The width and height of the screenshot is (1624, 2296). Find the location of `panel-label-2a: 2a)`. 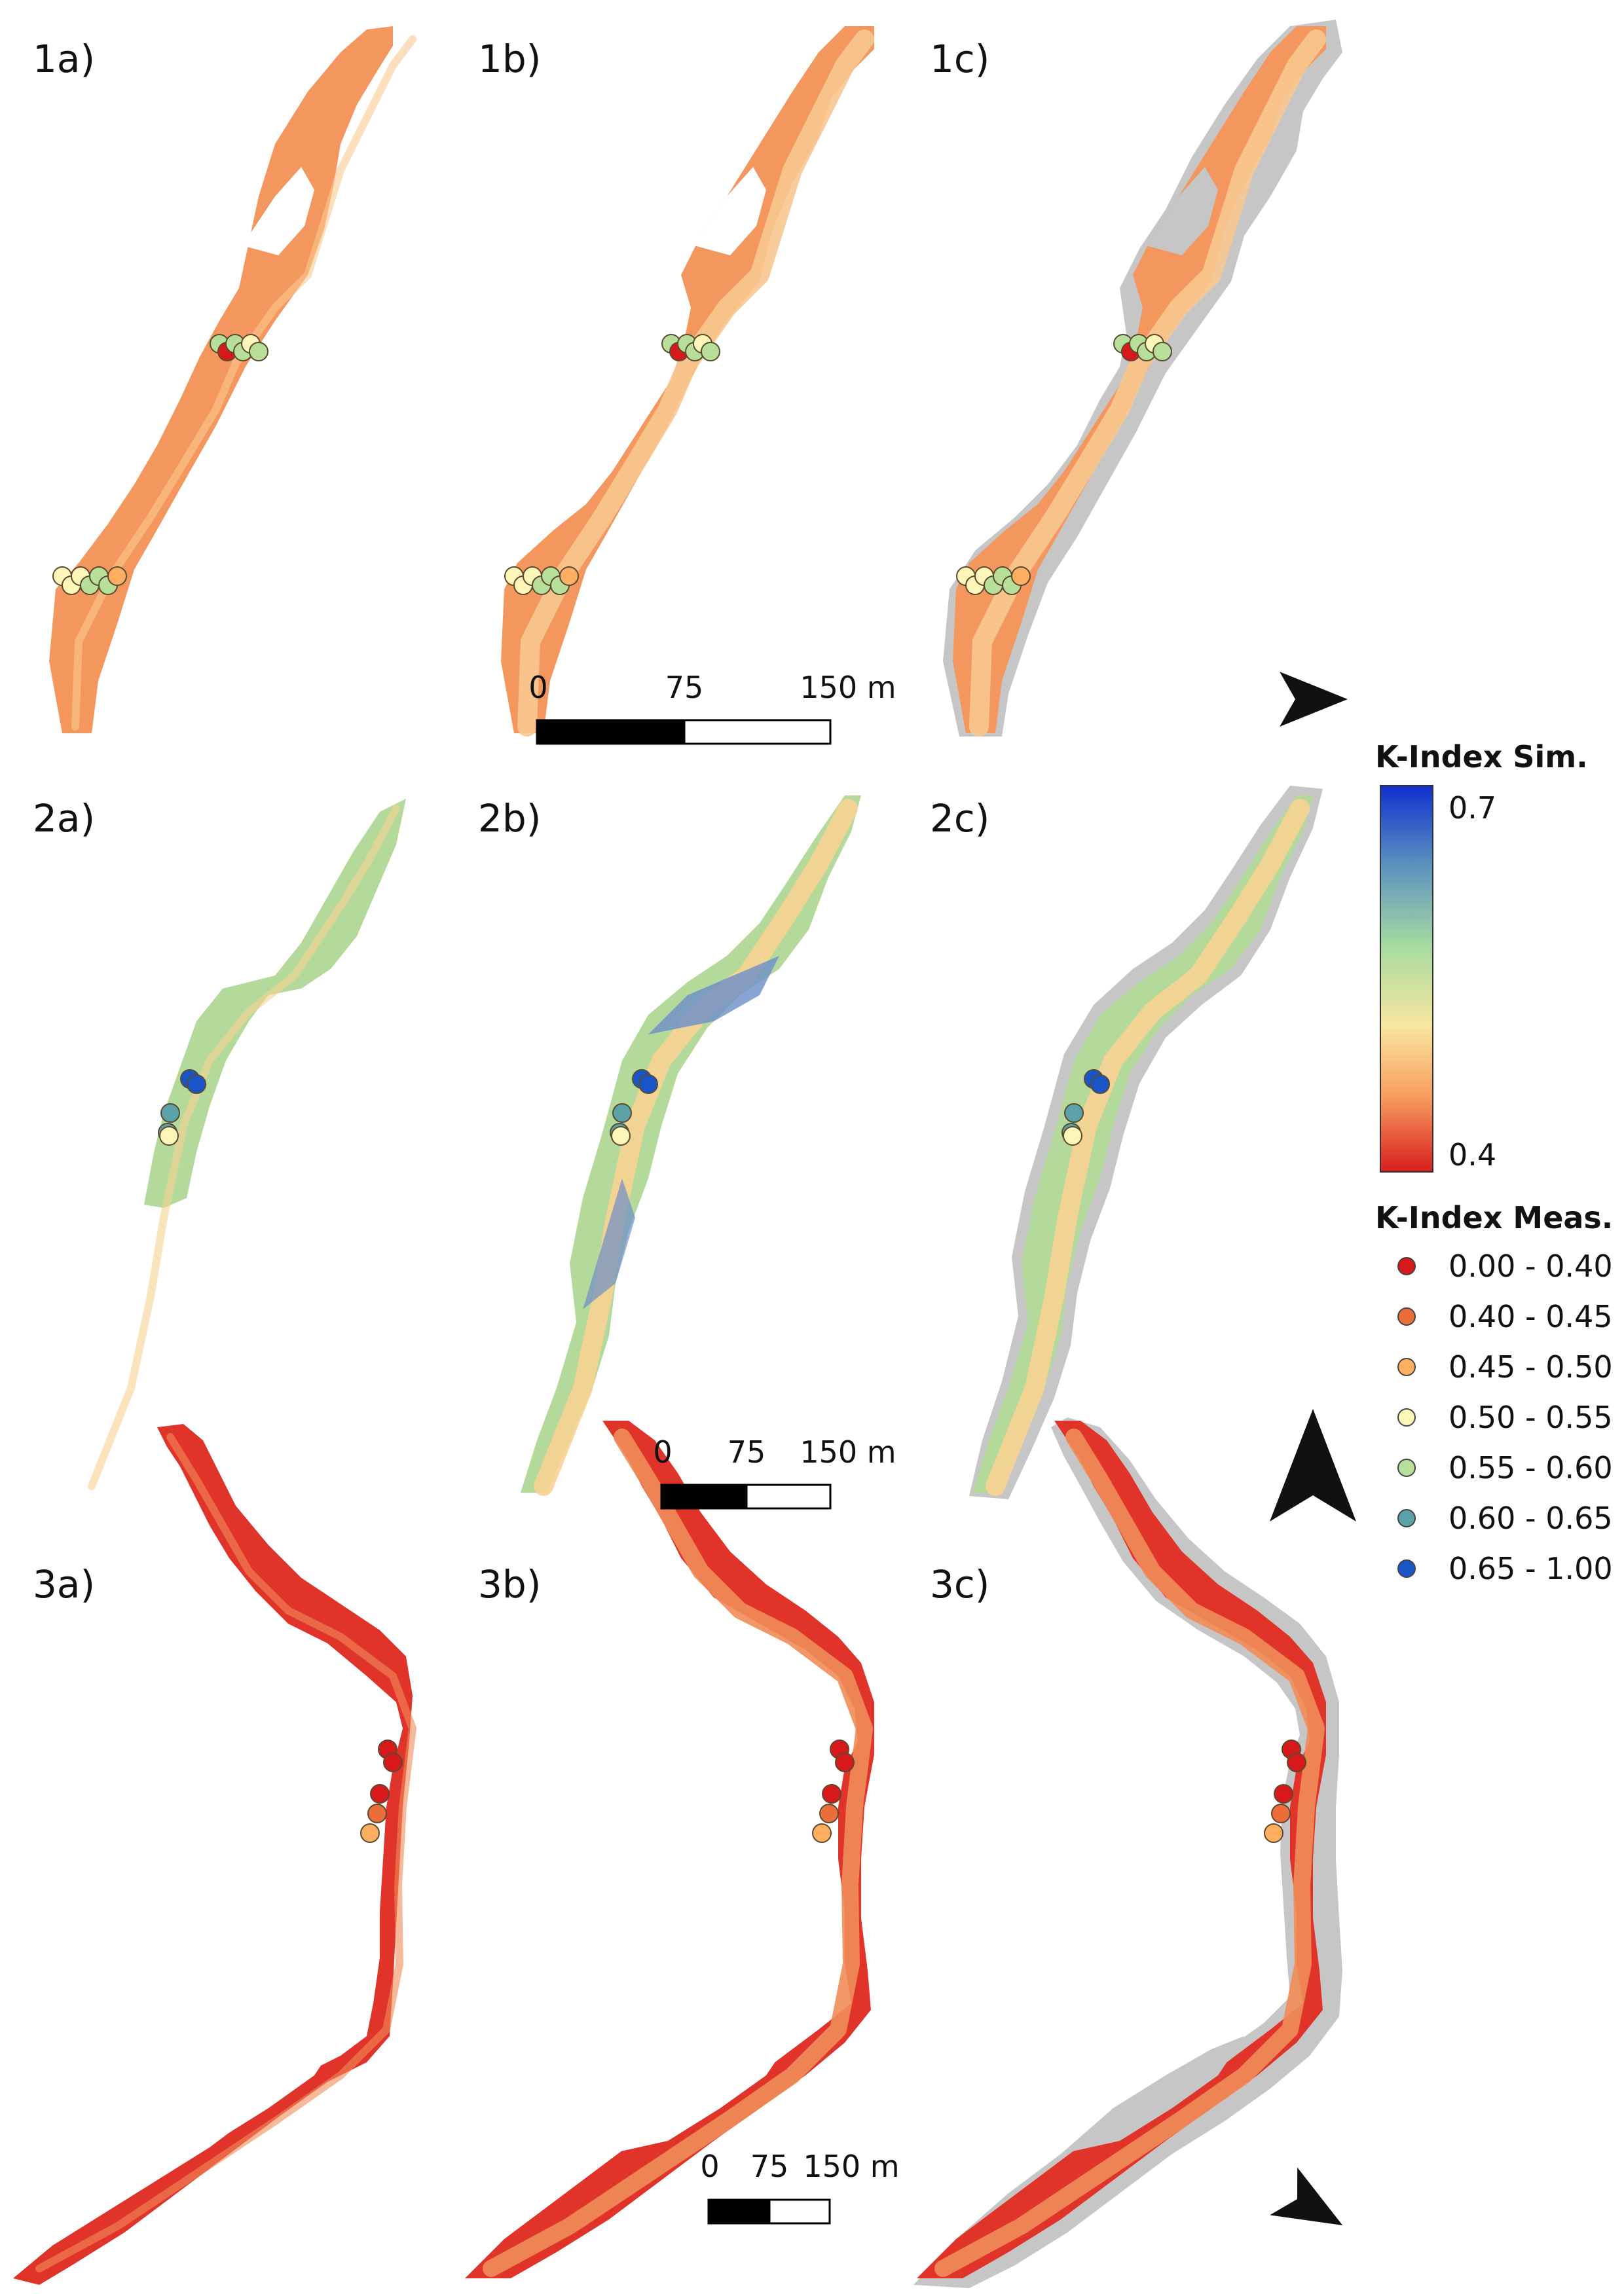

panel-label-2a: 2a) is located at coordinates (64, 818).